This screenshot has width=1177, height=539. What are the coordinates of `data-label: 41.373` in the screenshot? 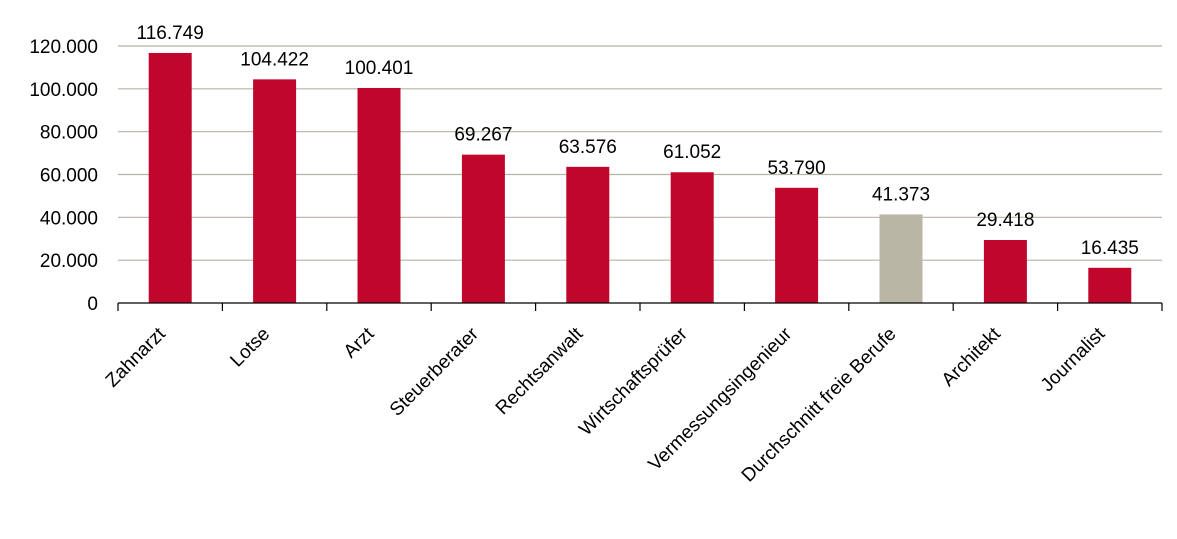 It's located at (901, 194).